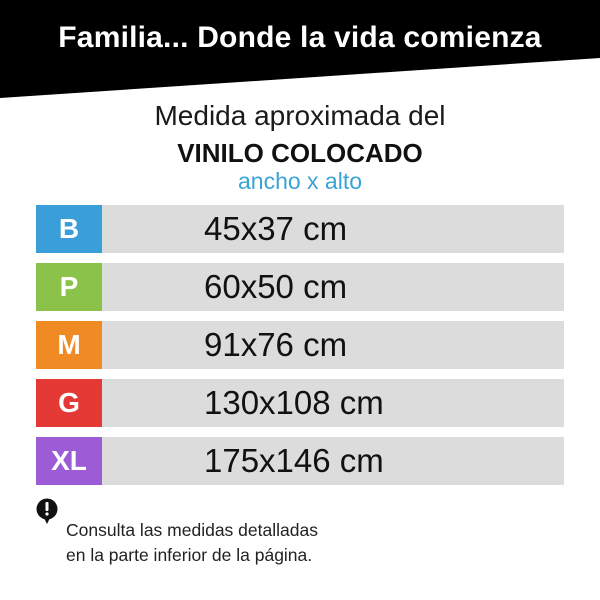 The height and width of the screenshot is (600, 600). I want to click on size-value-g: 130x108 cm, so click(294, 402).